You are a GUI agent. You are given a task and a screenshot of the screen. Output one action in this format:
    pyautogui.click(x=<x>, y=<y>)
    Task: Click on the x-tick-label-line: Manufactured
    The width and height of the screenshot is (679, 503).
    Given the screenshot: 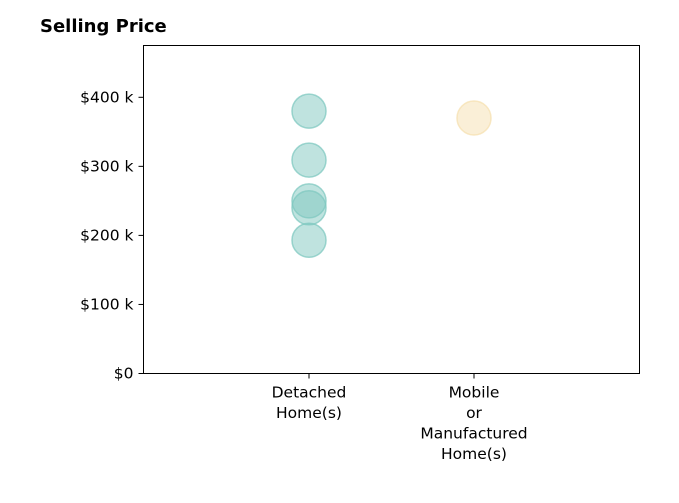 What is the action you would take?
    pyautogui.click(x=473, y=434)
    